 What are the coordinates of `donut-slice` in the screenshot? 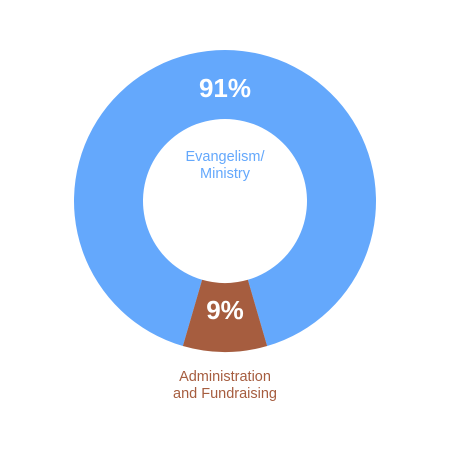 It's located at (225, 315).